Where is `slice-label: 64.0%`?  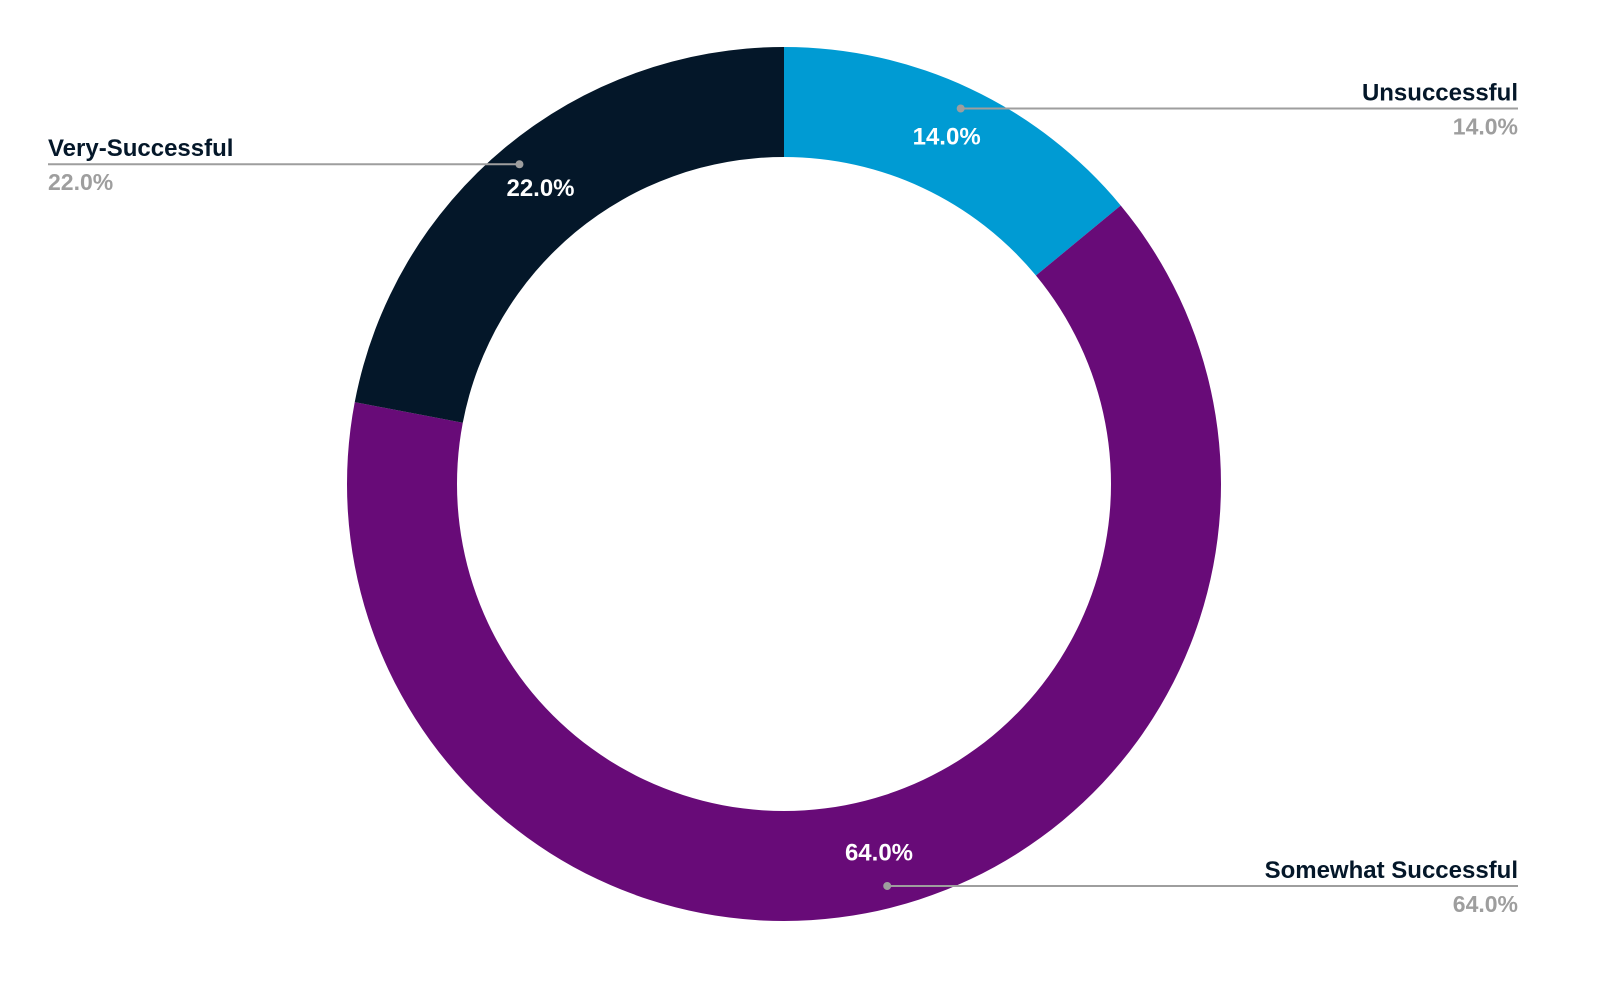 slice-label: 64.0% is located at coordinates (879, 852).